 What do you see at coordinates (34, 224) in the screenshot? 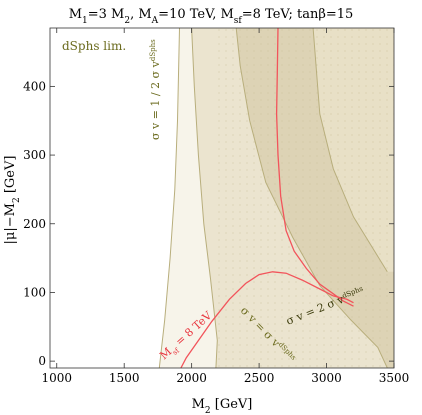
I see `y-tick-label: 200` at bounding box center [34, 224].